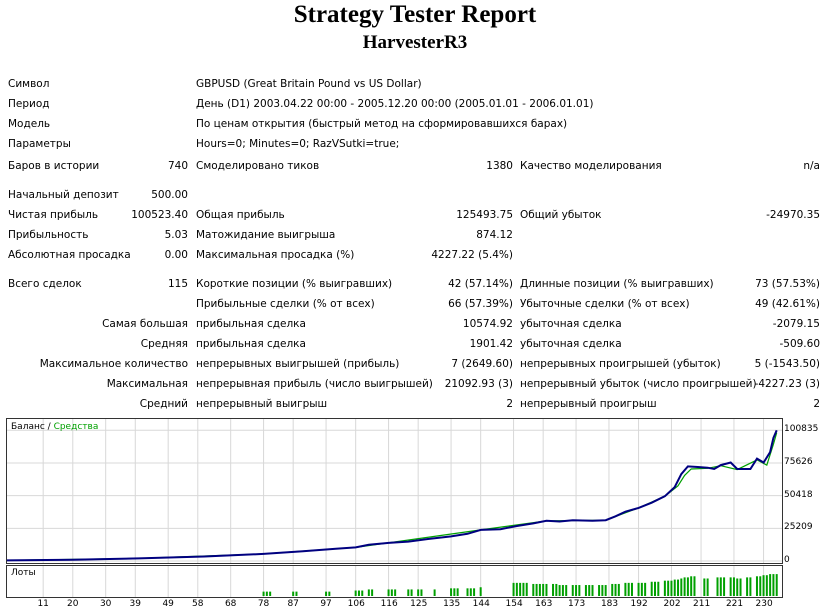 The height and width of the screenshot is (614, 830). I want to click on ticks-value: 1380, so click(499, 166).